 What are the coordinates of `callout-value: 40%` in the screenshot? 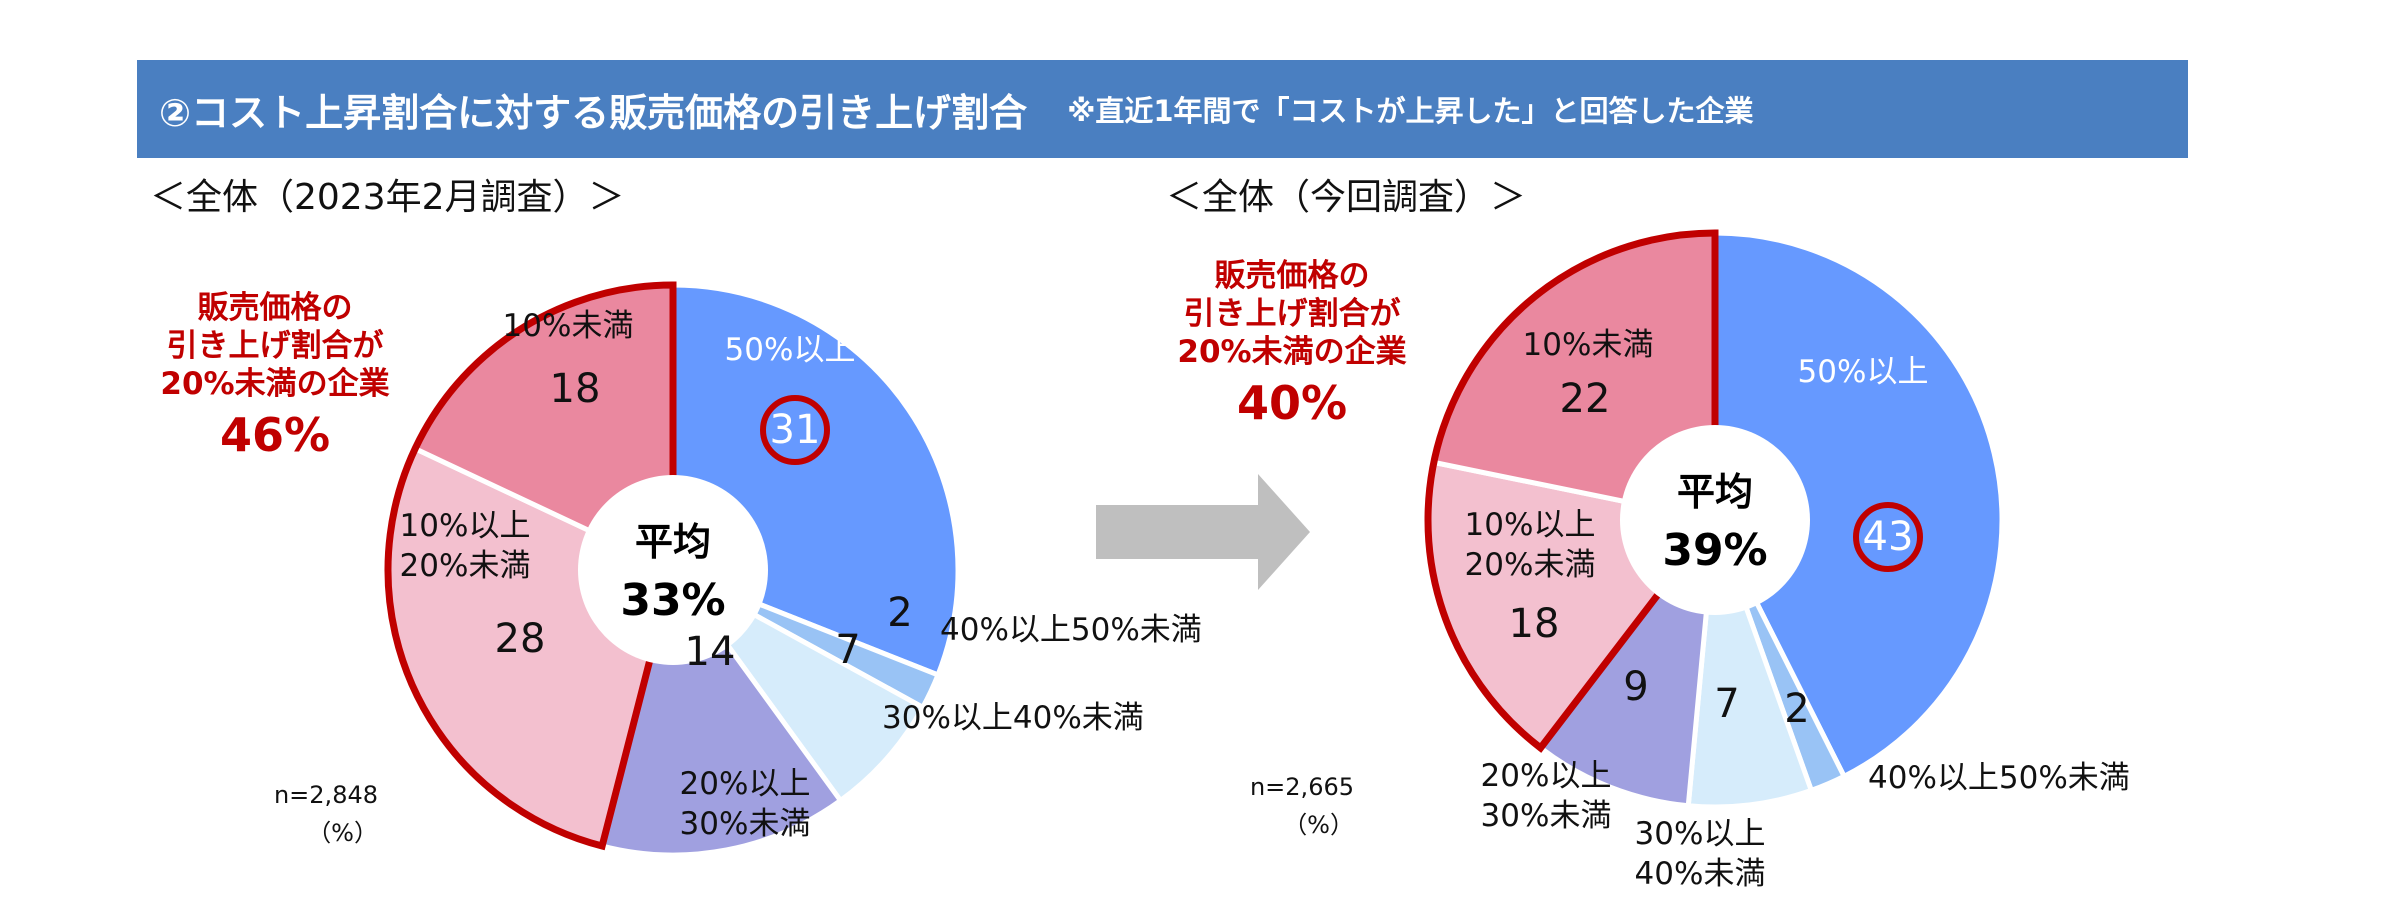 It's located at (1292, 403).